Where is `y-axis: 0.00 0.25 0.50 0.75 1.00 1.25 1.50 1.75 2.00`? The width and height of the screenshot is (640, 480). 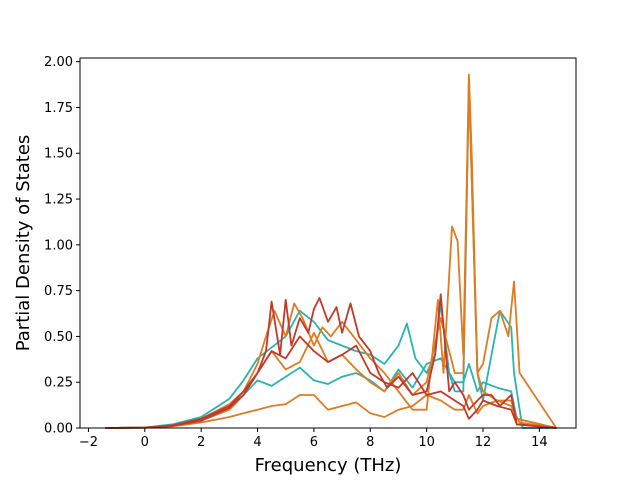 y-axis: 0.00 0.25 0.50 0.75 1.00 1.25 1.50 1.75 2.00 is located at coordinates (62, 246).